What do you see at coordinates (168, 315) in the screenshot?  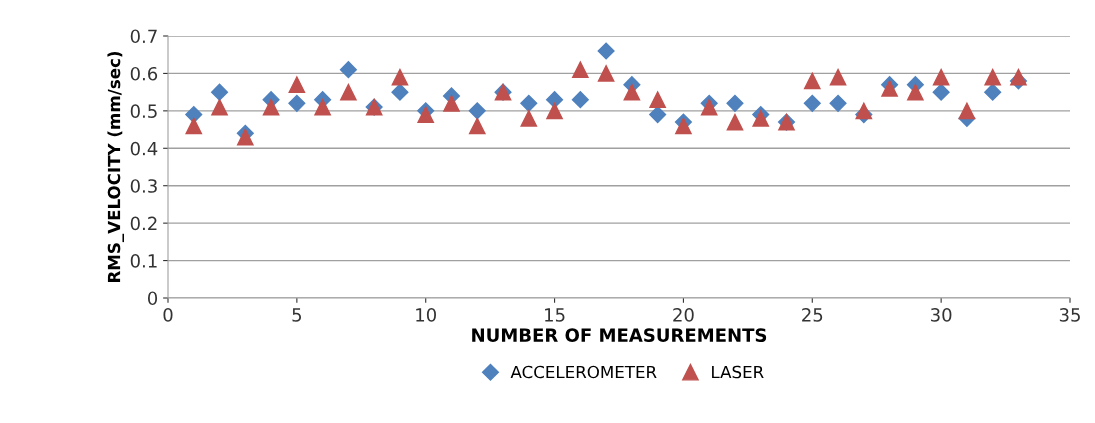 I see `x-tick-label: 0` at bounding box center [168, 315].